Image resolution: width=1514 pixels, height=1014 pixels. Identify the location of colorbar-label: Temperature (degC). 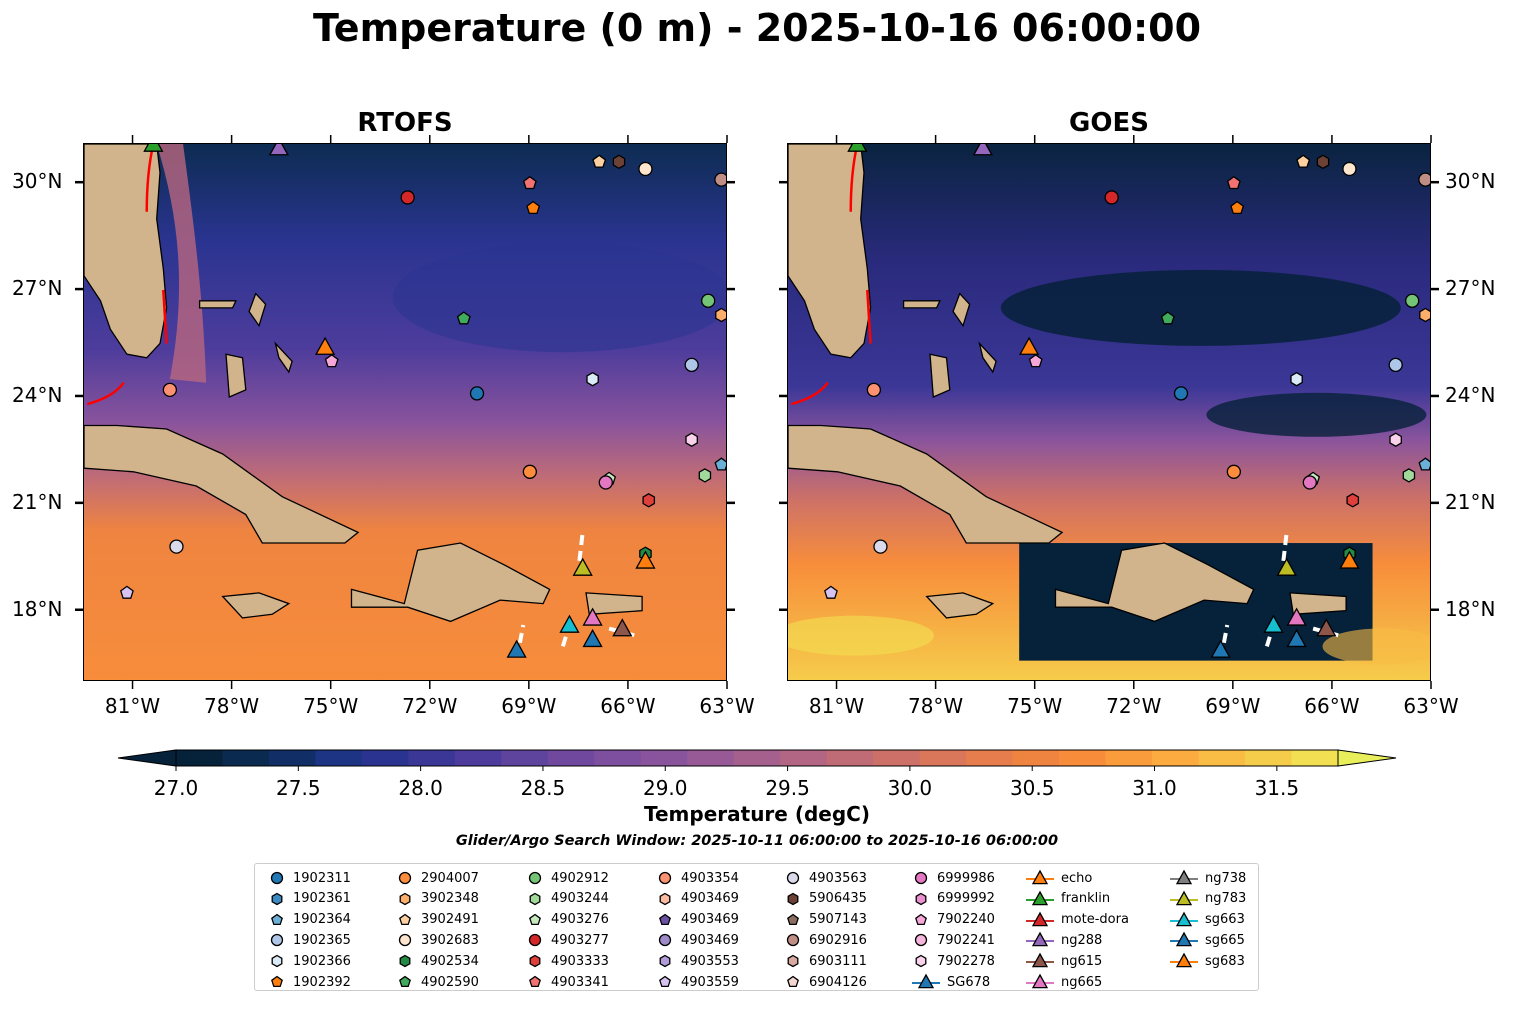
(757, 814).